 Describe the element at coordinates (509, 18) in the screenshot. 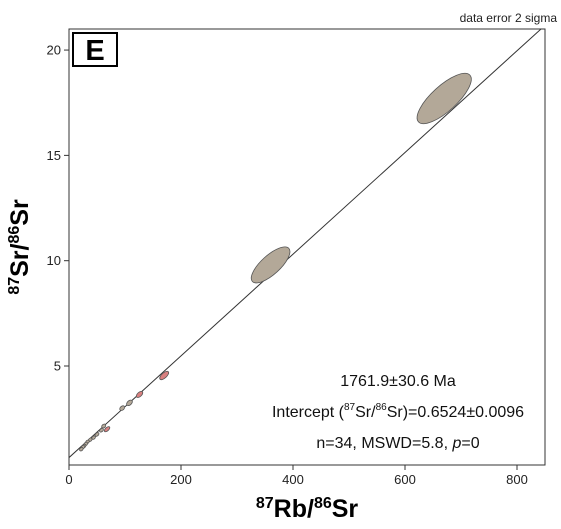

I see `corner-note: data error 2 sigma` at that location.